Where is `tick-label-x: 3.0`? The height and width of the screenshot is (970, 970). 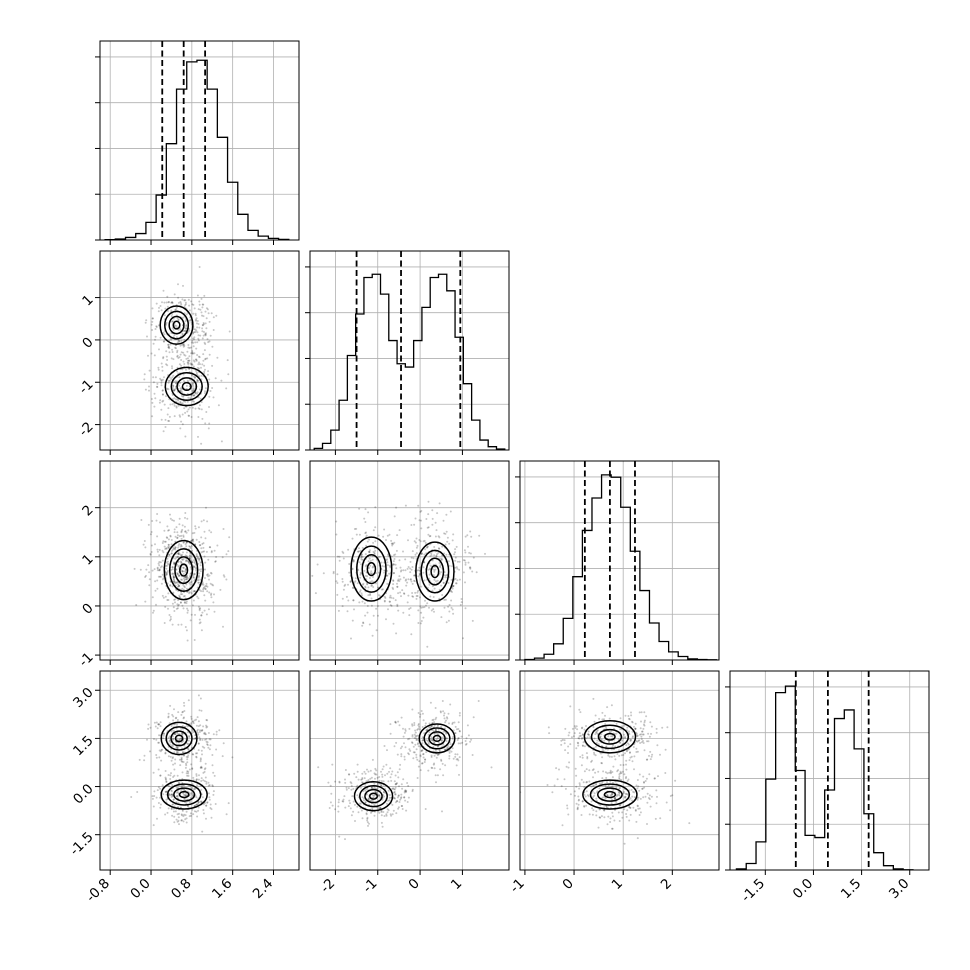 tick-label-x: 3.0 is located at coordinates (899, 889).